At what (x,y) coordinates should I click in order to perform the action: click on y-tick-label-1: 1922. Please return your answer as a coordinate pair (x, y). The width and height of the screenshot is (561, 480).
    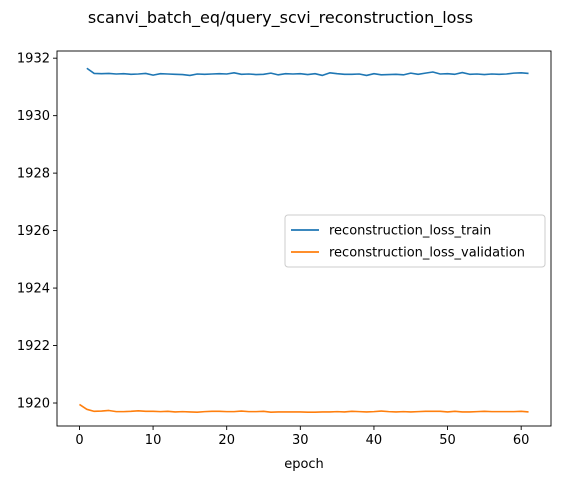
    Looking at the image, I should click on (33, 346).